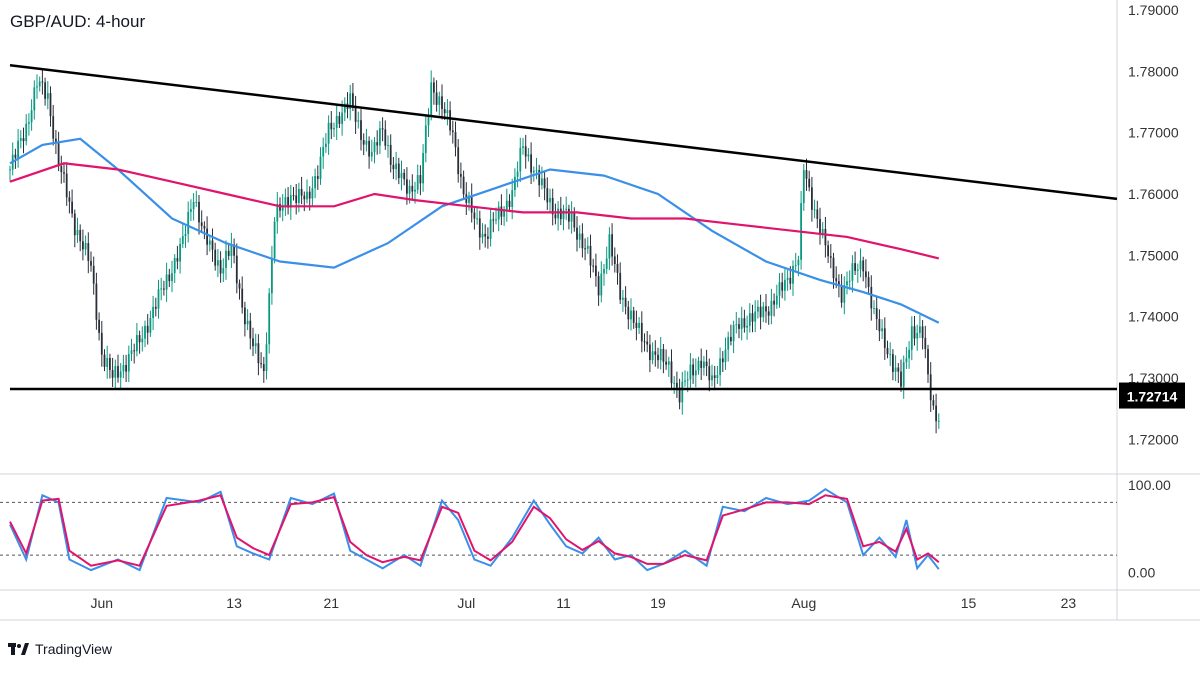 Image resolution: width=1200 pixels, height=675 pixels. I want to click on chart-title: GBP/AUD: 4-hour, so click(78, 21).